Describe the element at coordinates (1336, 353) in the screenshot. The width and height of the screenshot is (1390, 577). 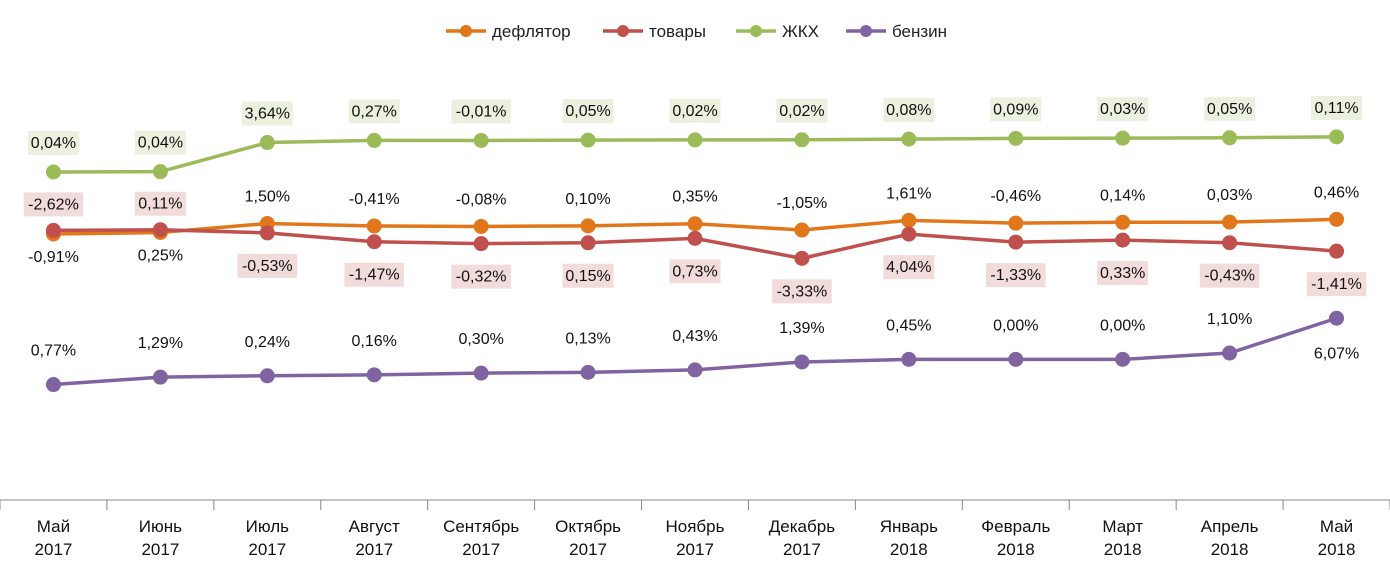
I see `data-label-gasoline: 6,07%` at that location.